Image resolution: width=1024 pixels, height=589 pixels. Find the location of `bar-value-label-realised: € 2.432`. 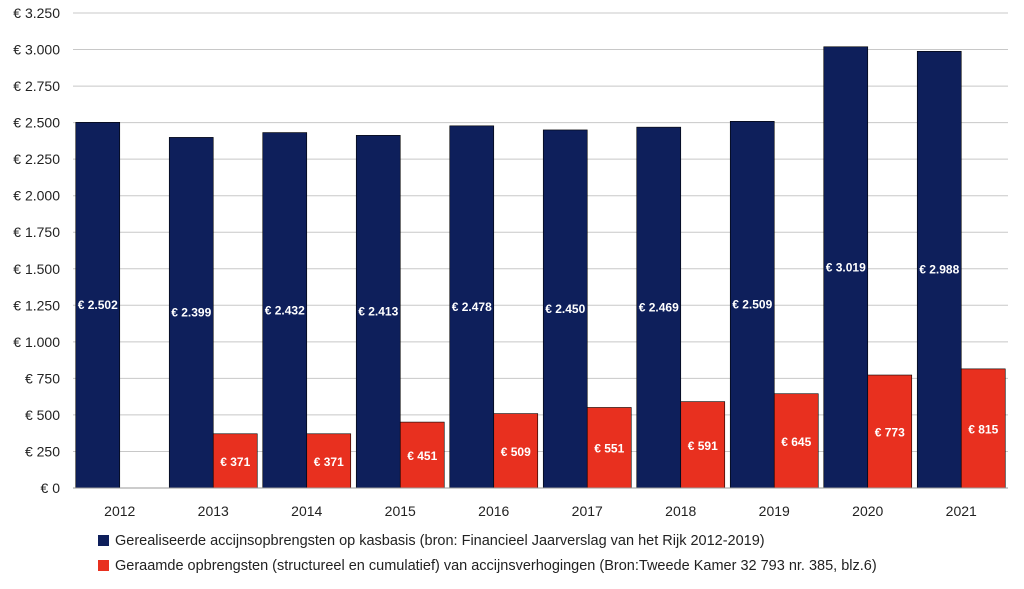

bar-value-label-realised: € 2.432 is located at coordinates (285, 310).